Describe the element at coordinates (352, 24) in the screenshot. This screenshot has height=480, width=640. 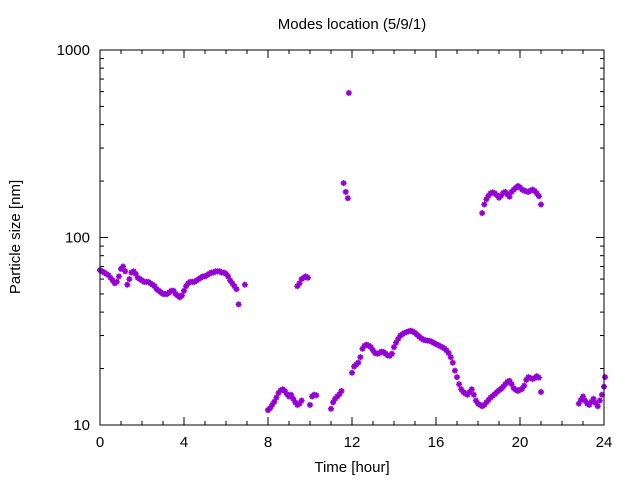
I see `chart-title: Modes location (5/9/1)` at that location.